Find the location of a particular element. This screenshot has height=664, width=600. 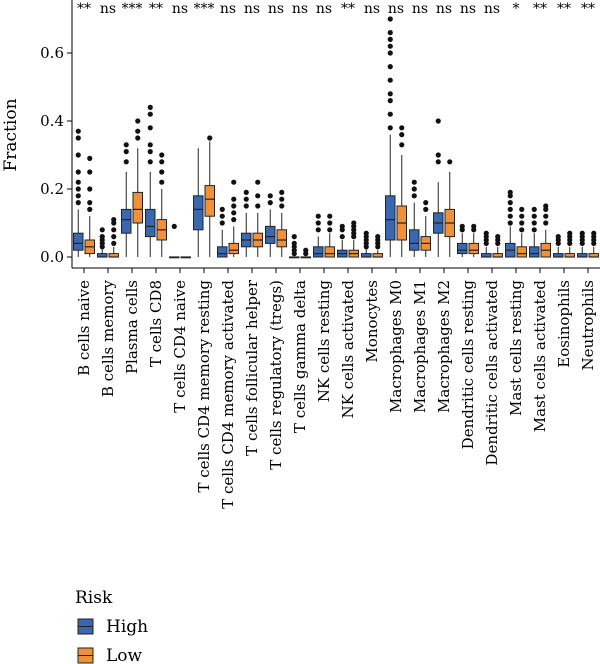

x-tick-label: Macrophages M0 is located at coordinates (396, 346).